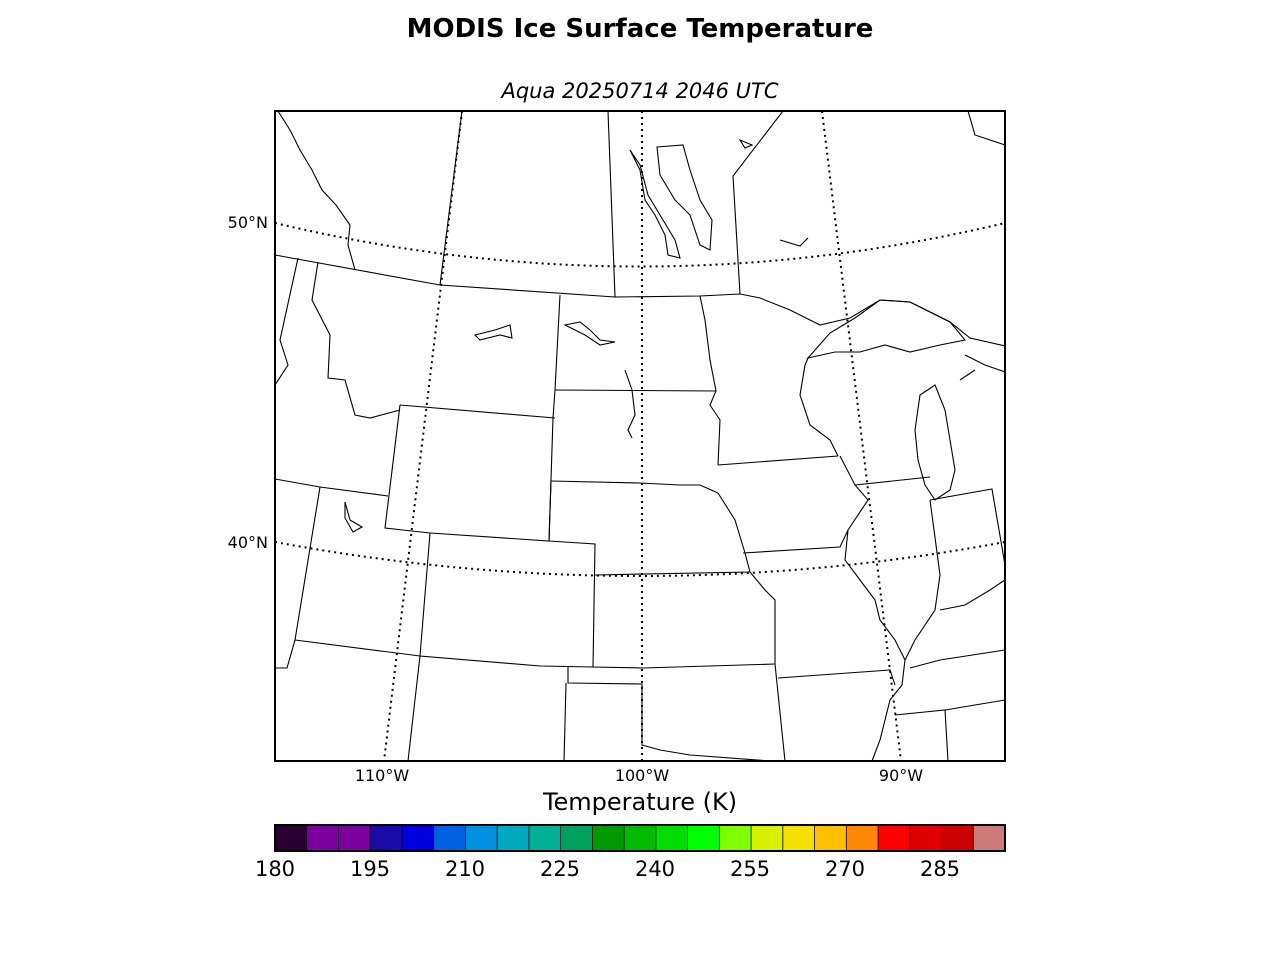  What do you see at coordinates (886, 329) in the screenshot?
I see `lake-superior` at bounding box center [886, 329].